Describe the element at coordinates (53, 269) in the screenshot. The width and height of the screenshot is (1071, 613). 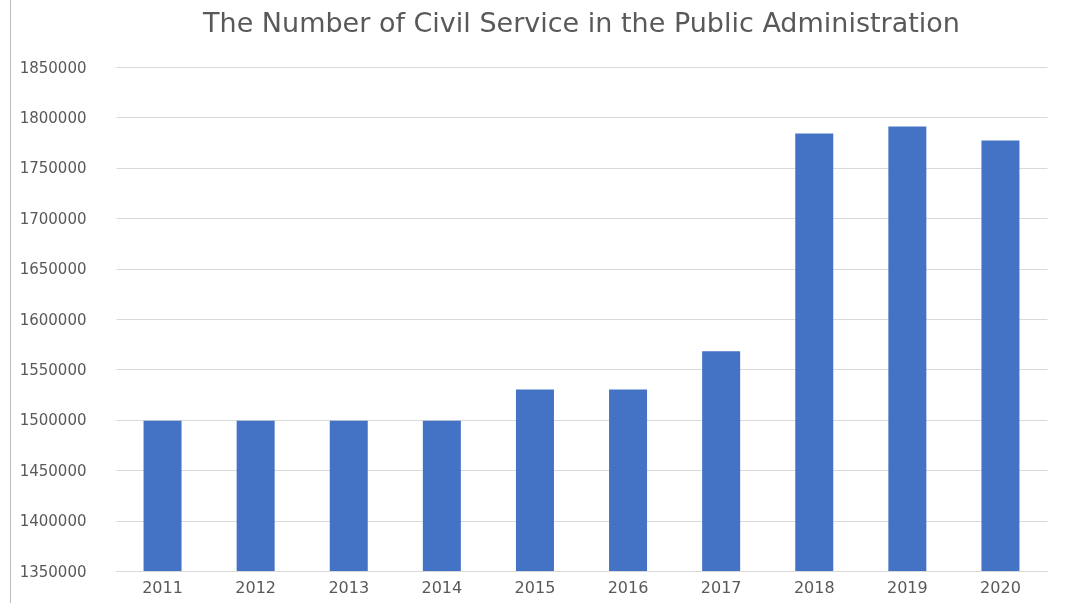
I see `y-tick-label: 1650000` at that location.